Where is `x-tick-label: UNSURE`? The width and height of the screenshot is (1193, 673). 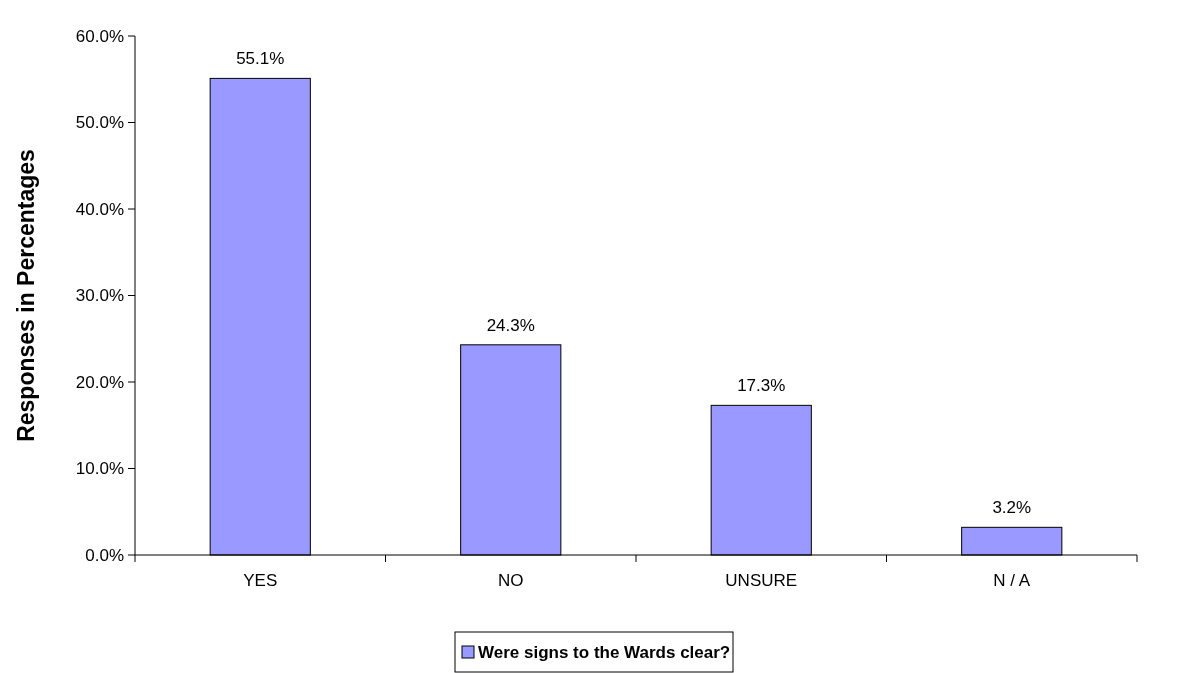 x-tick-label: UNSURE is located at coordinates (761, 580).